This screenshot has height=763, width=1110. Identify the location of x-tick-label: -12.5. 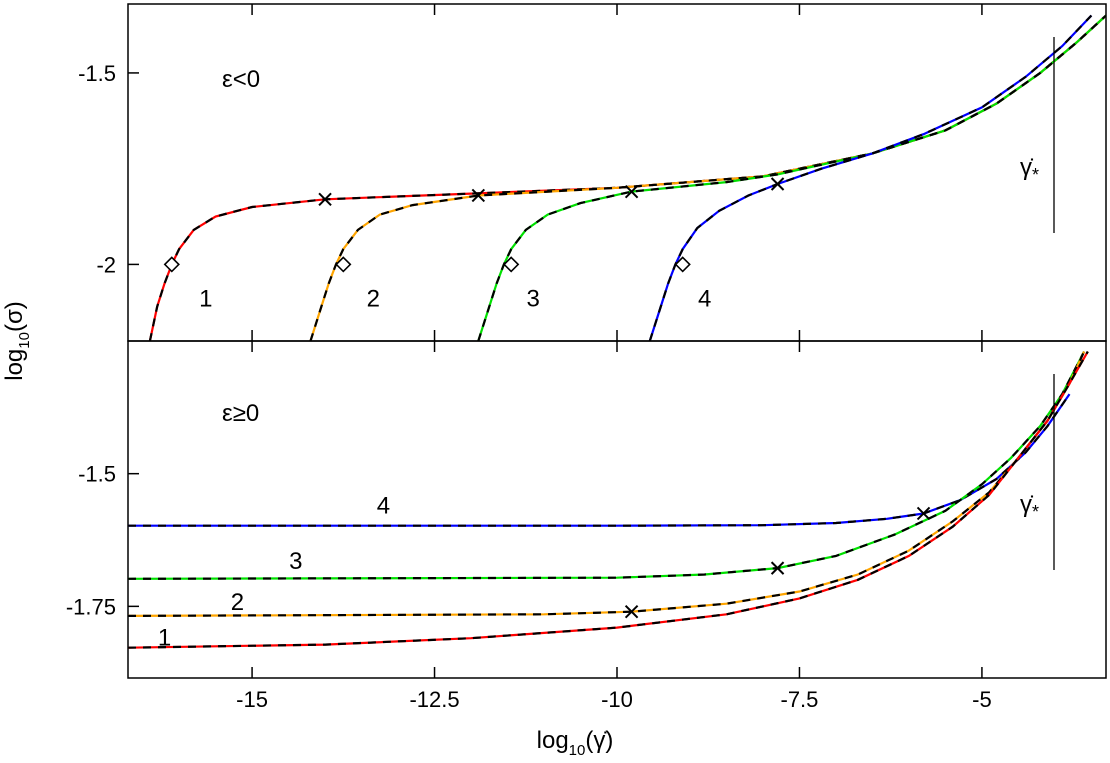
(434, 699).